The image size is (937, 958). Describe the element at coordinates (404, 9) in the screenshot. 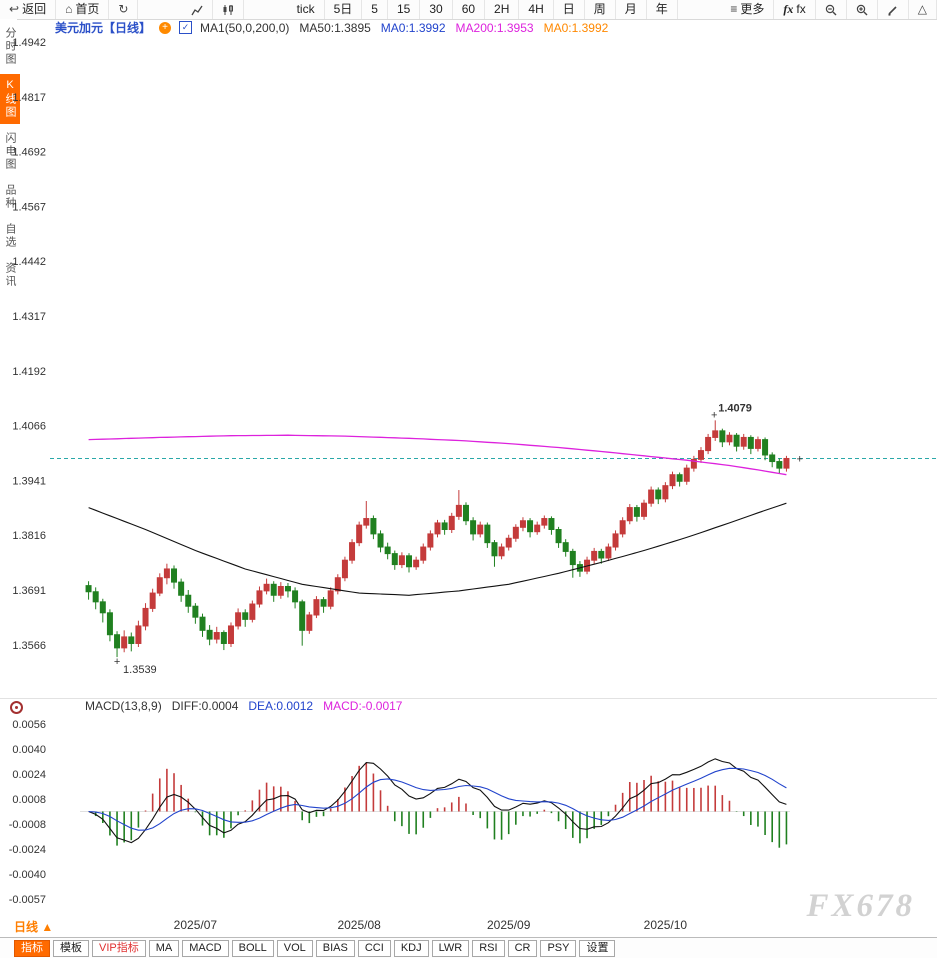

I see `interval-button-3: 15` at that location.